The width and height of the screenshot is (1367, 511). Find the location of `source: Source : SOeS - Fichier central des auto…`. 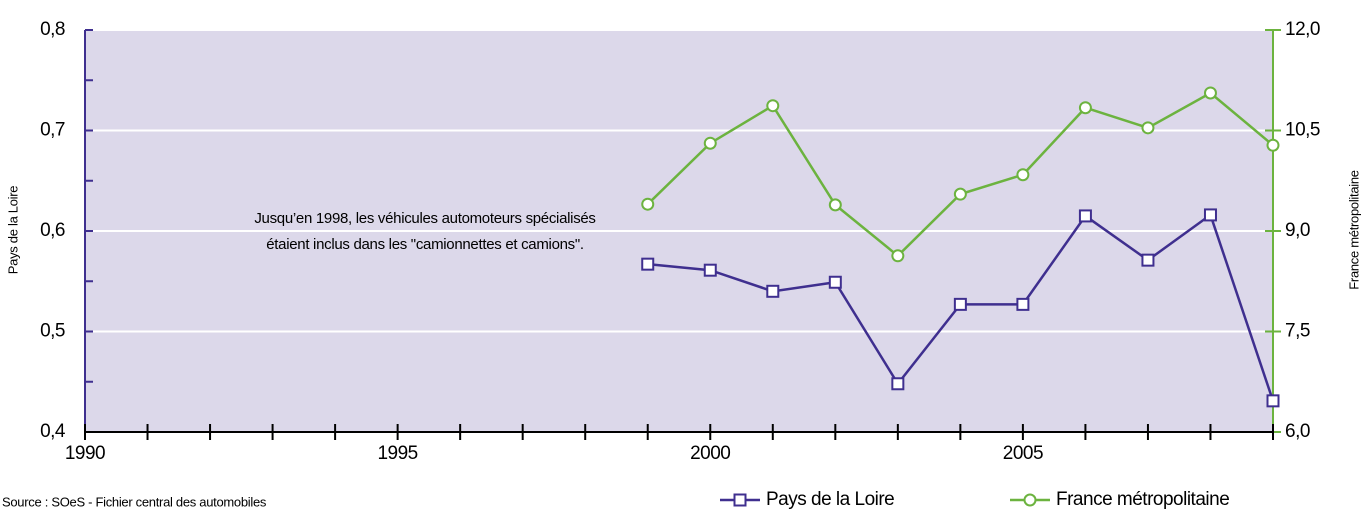

source: Source : SOeS - Fichier central des auto… is located at coordinates (134, 501).